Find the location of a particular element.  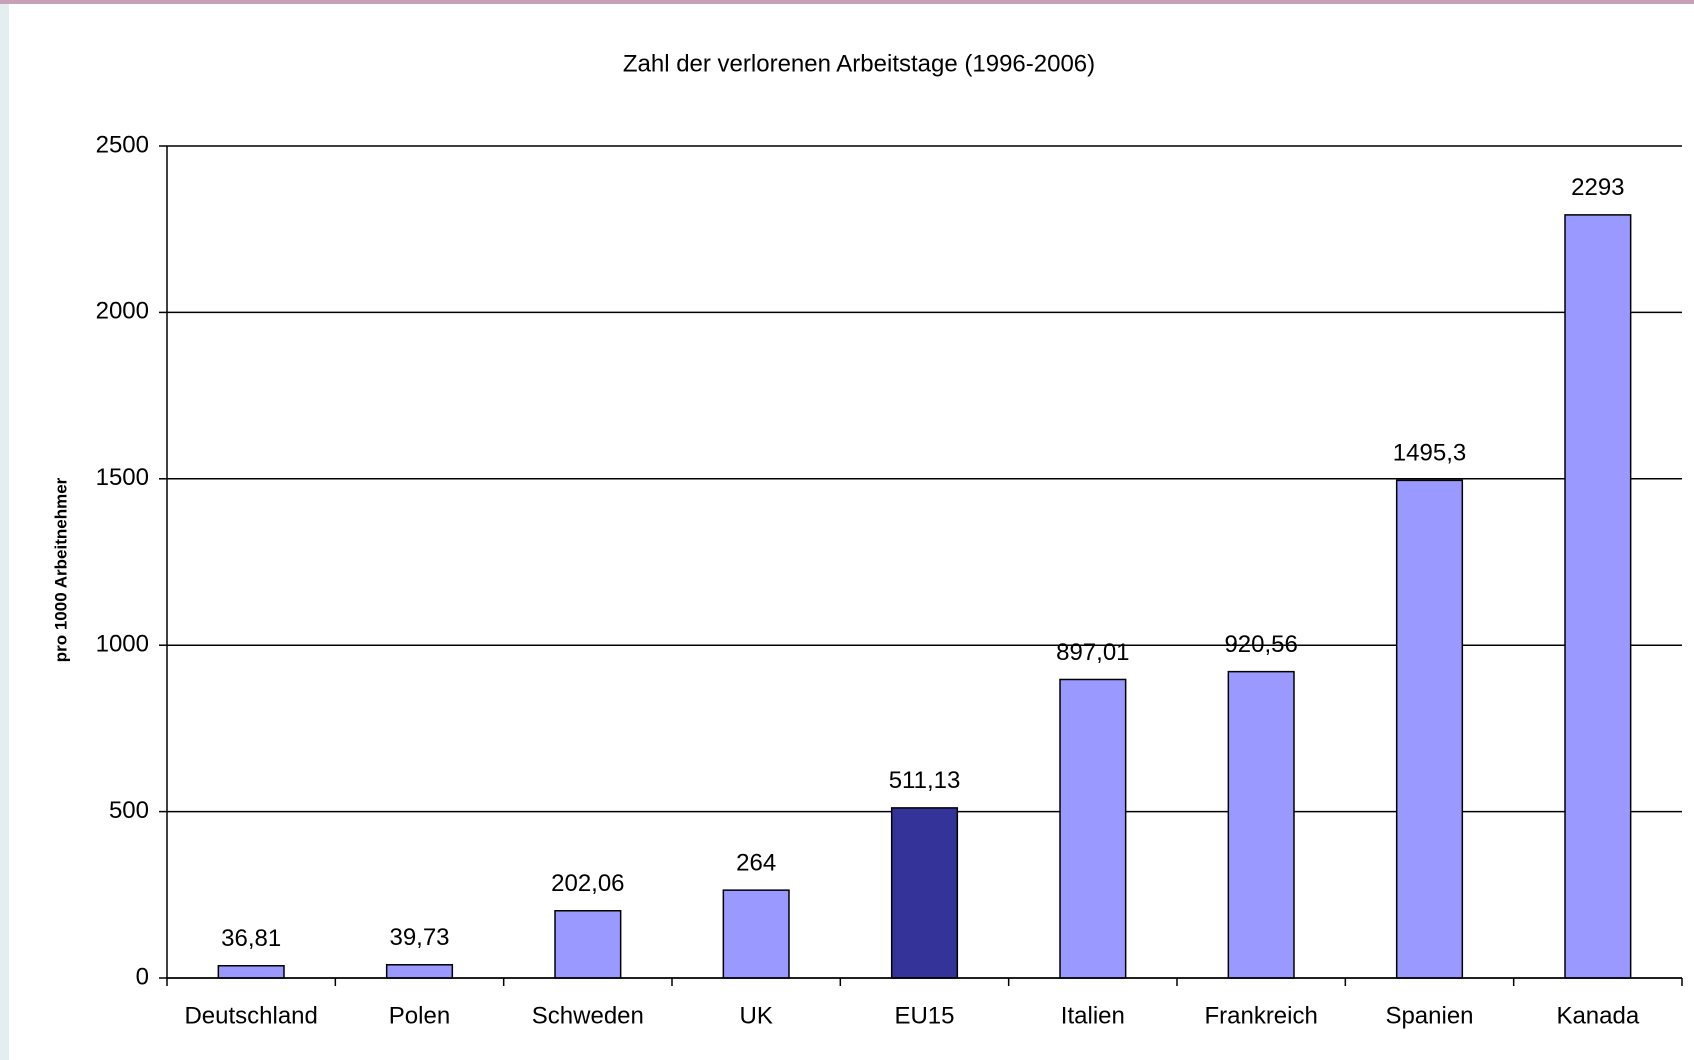

x-tick-label: Polen is located at coordinates (419, 1015).